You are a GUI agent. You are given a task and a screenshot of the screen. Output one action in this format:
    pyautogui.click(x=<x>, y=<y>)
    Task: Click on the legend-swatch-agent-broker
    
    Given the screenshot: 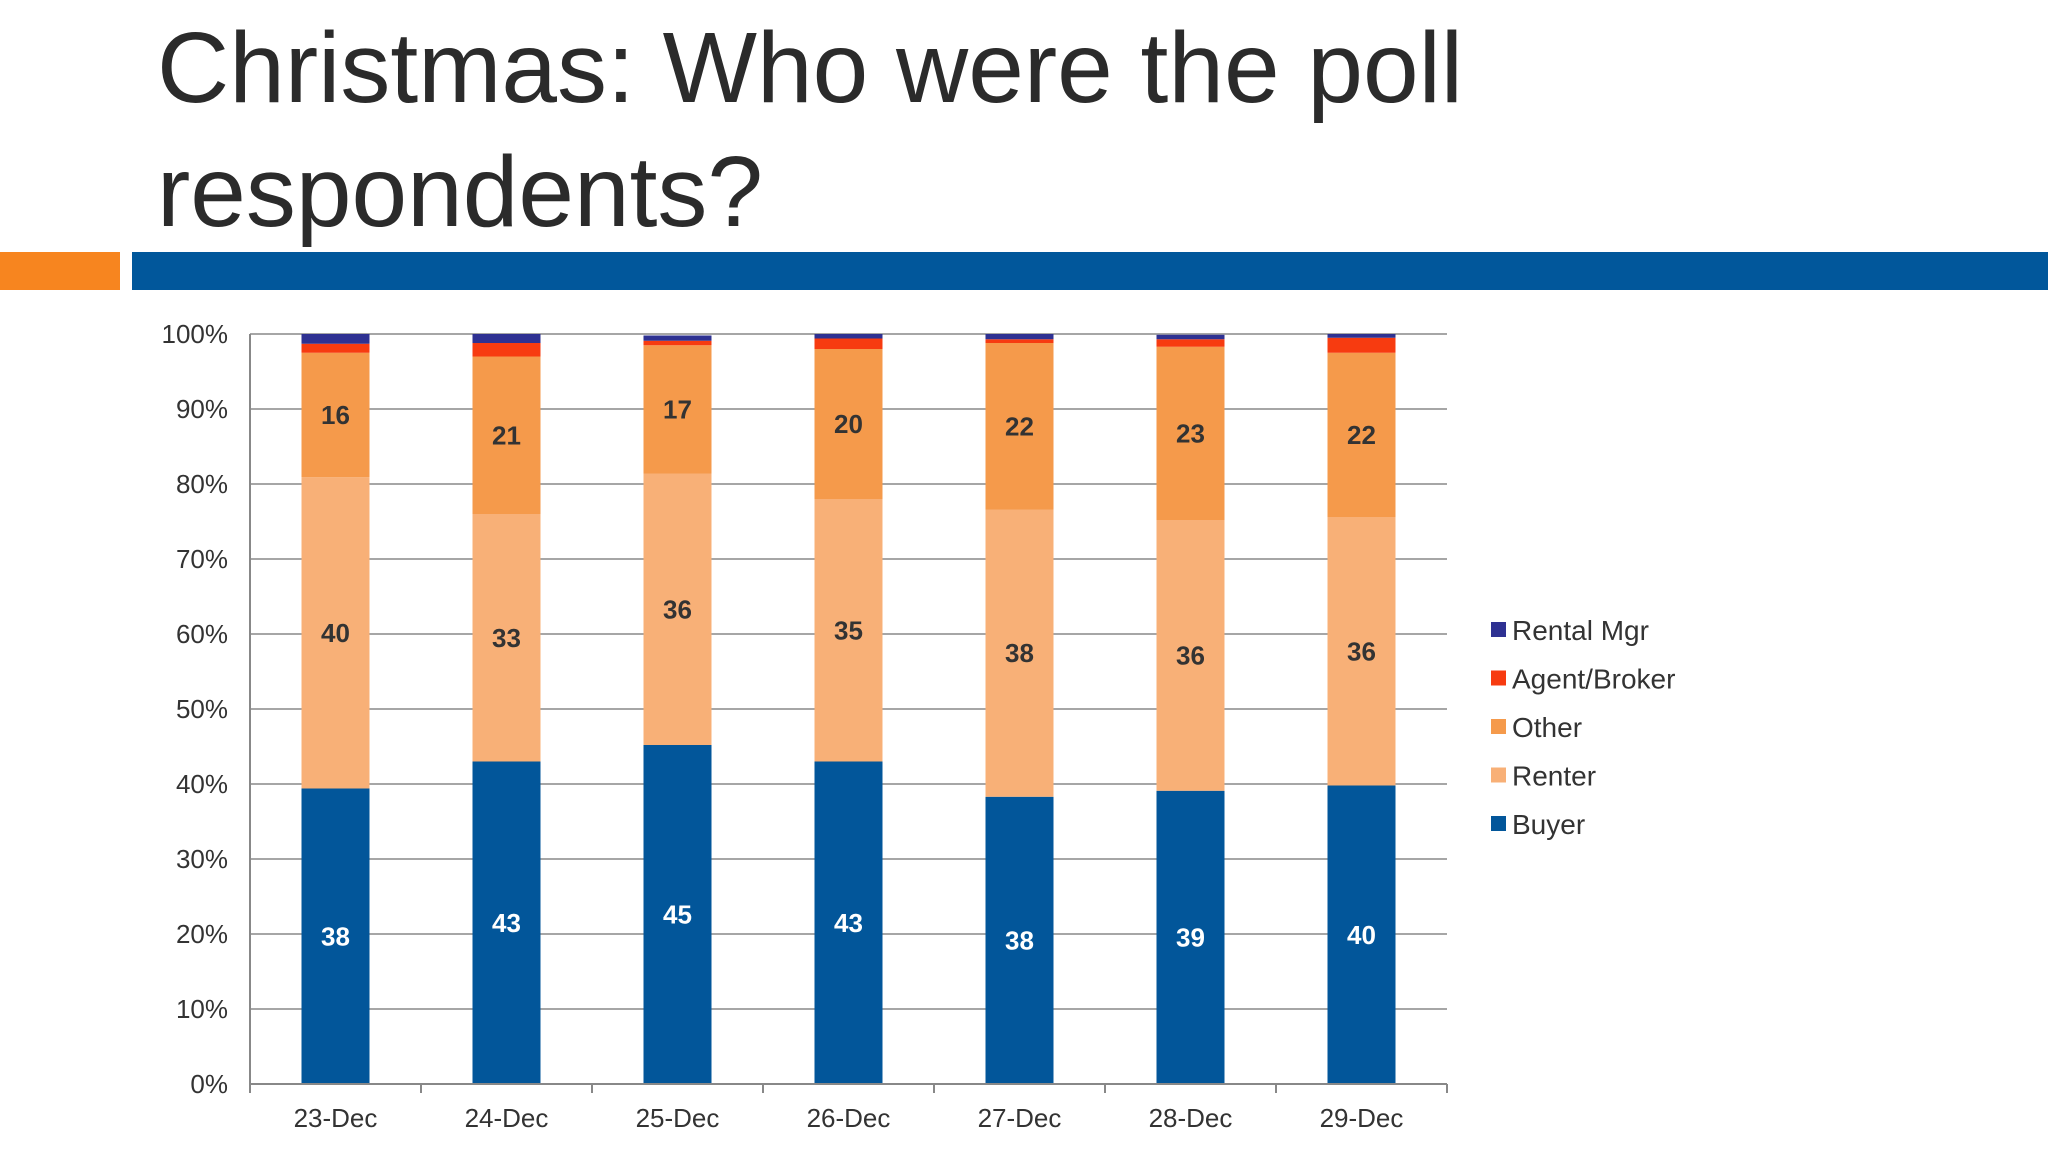 What is the action you would take?
    pyautogui.click(x=1498, y=678)
    